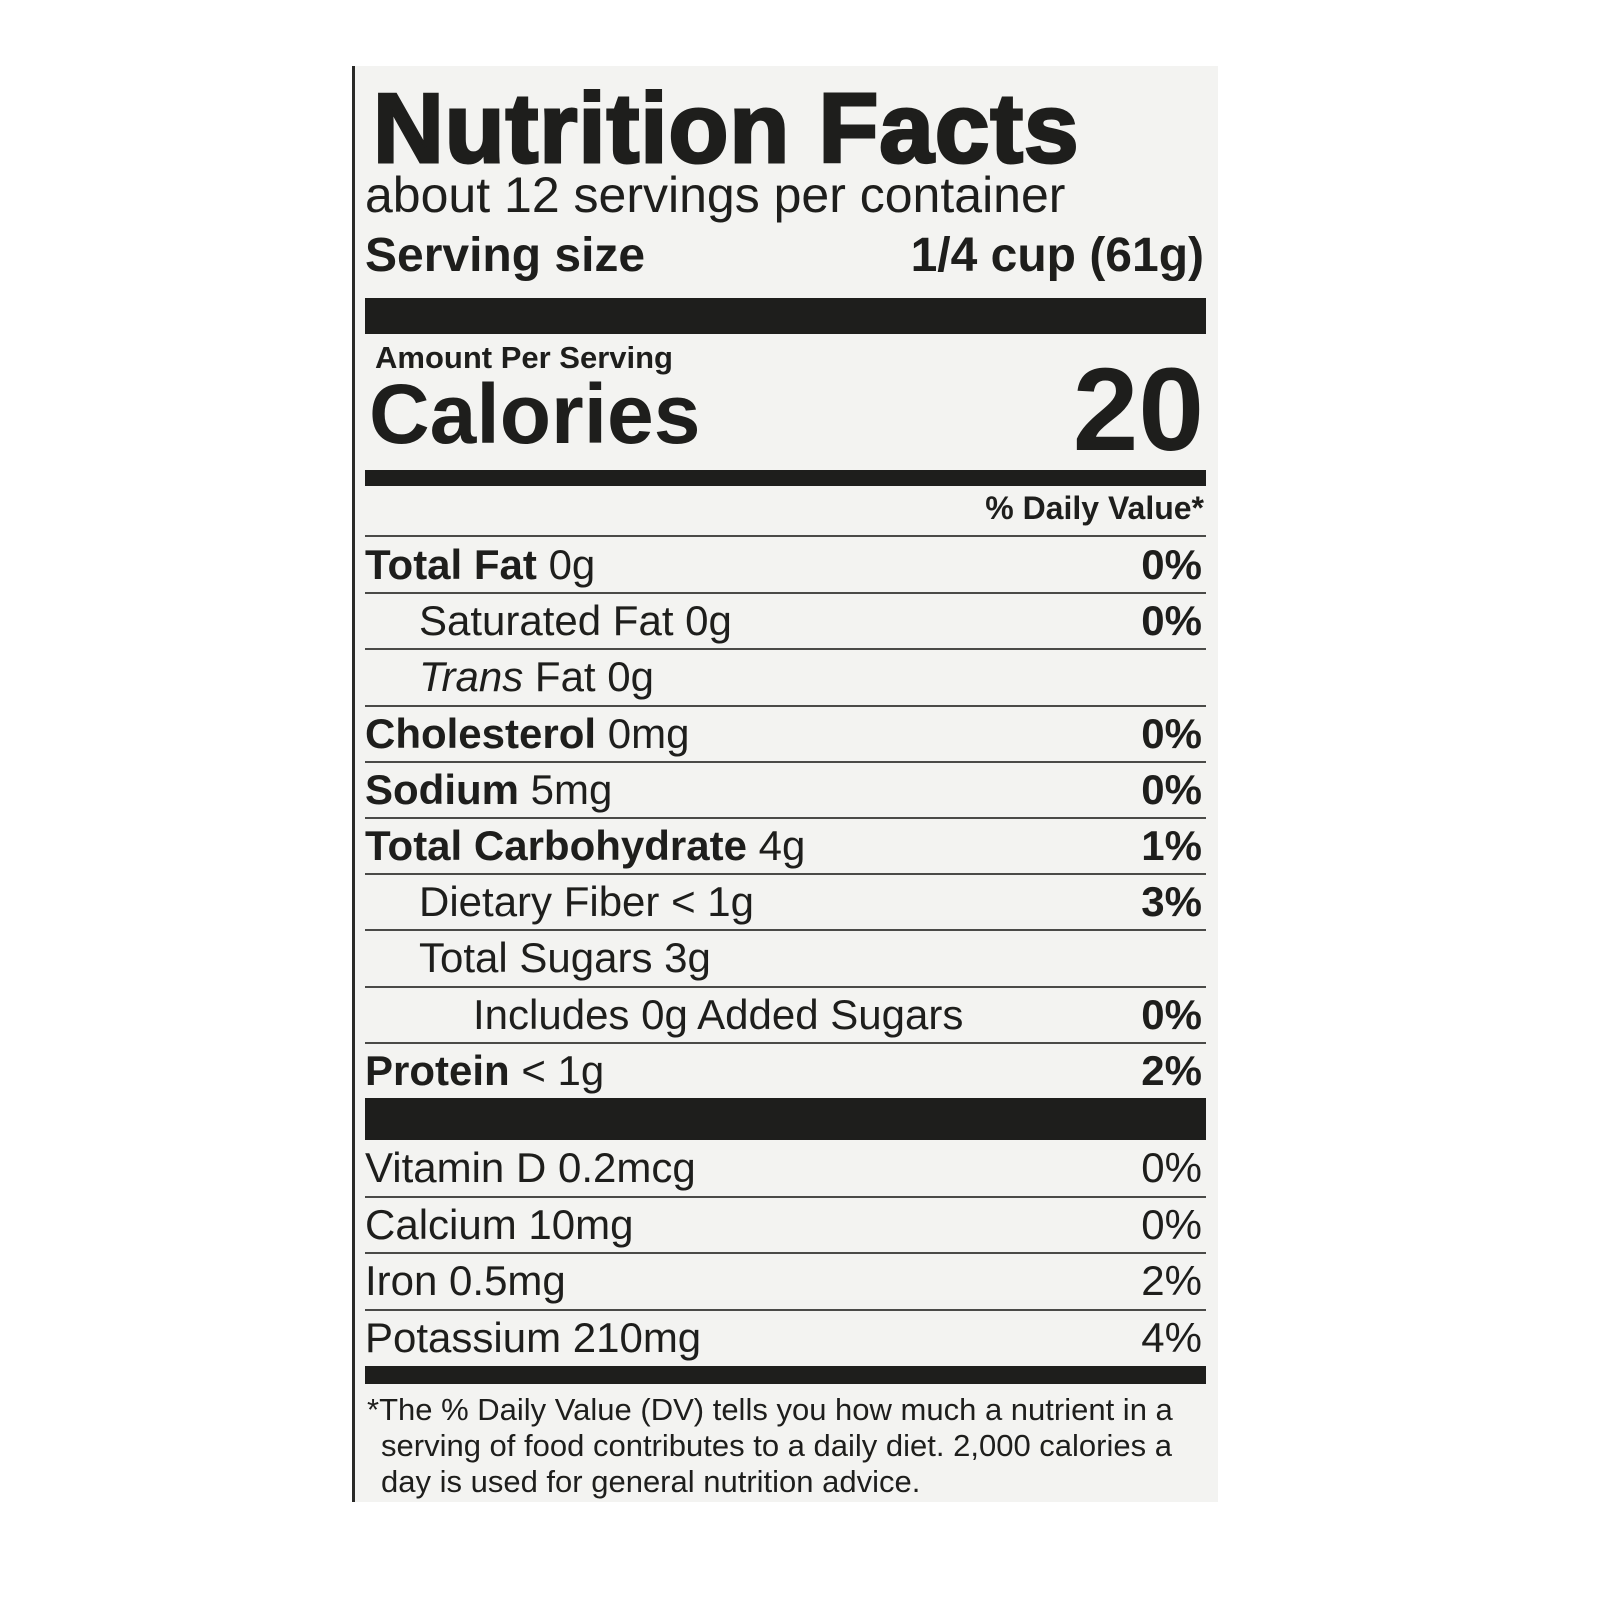  I want to click on row-label: Total Carbohydrate 4g, so click(585, 846).